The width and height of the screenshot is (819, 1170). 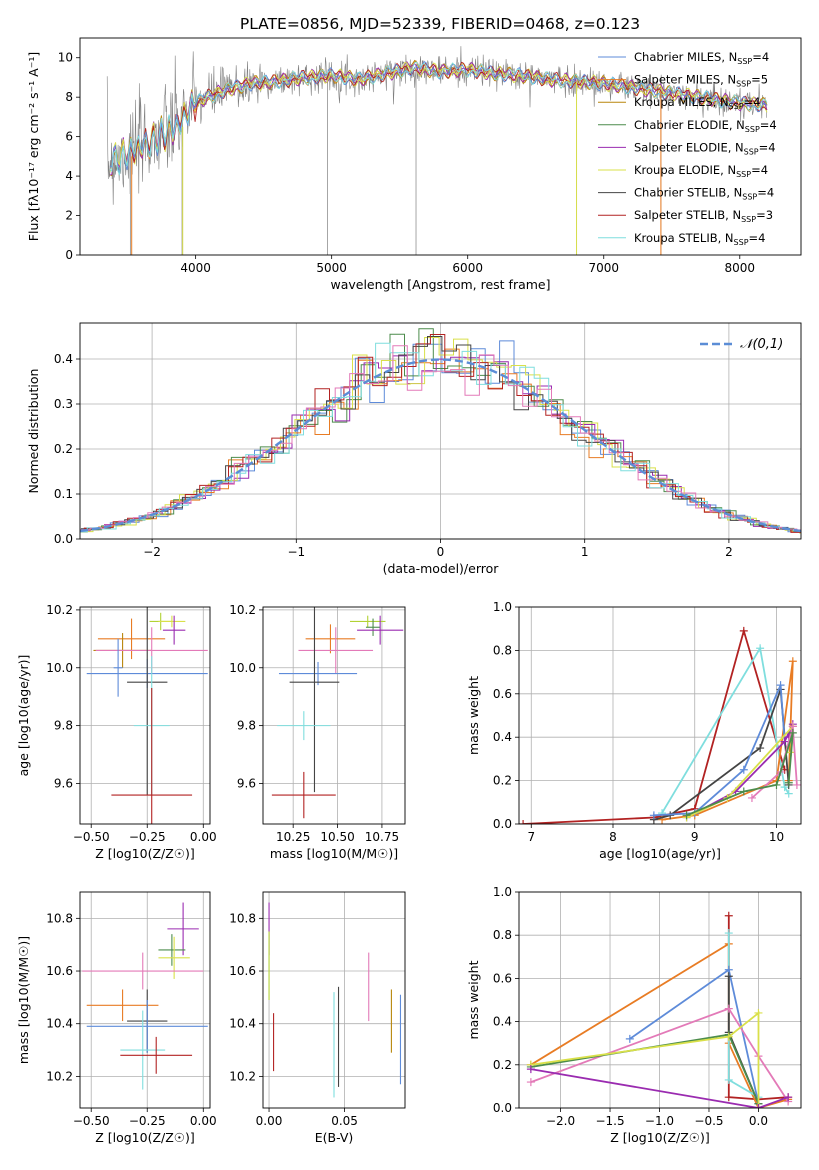 I want to click on x-tick-label: 10, so click(x=776, y=837).